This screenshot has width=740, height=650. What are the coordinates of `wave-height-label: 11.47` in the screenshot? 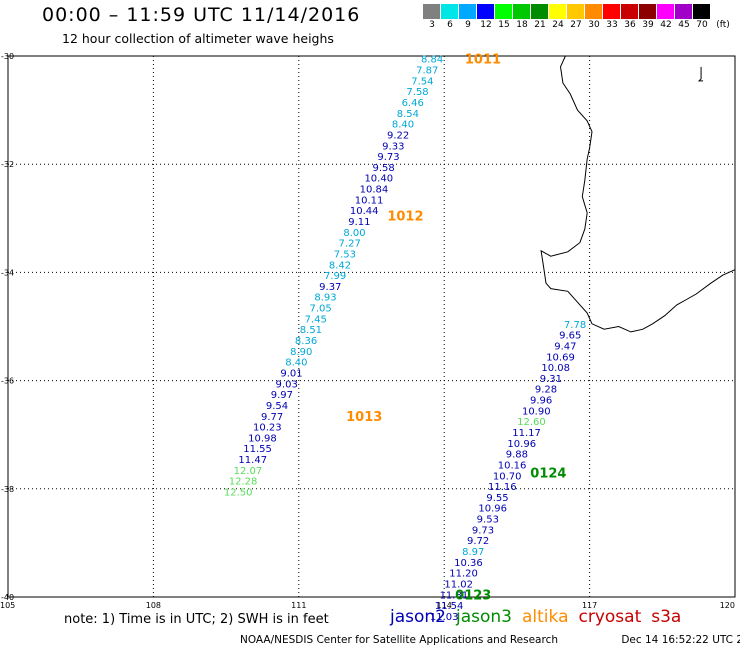 It's located at (252, 460).